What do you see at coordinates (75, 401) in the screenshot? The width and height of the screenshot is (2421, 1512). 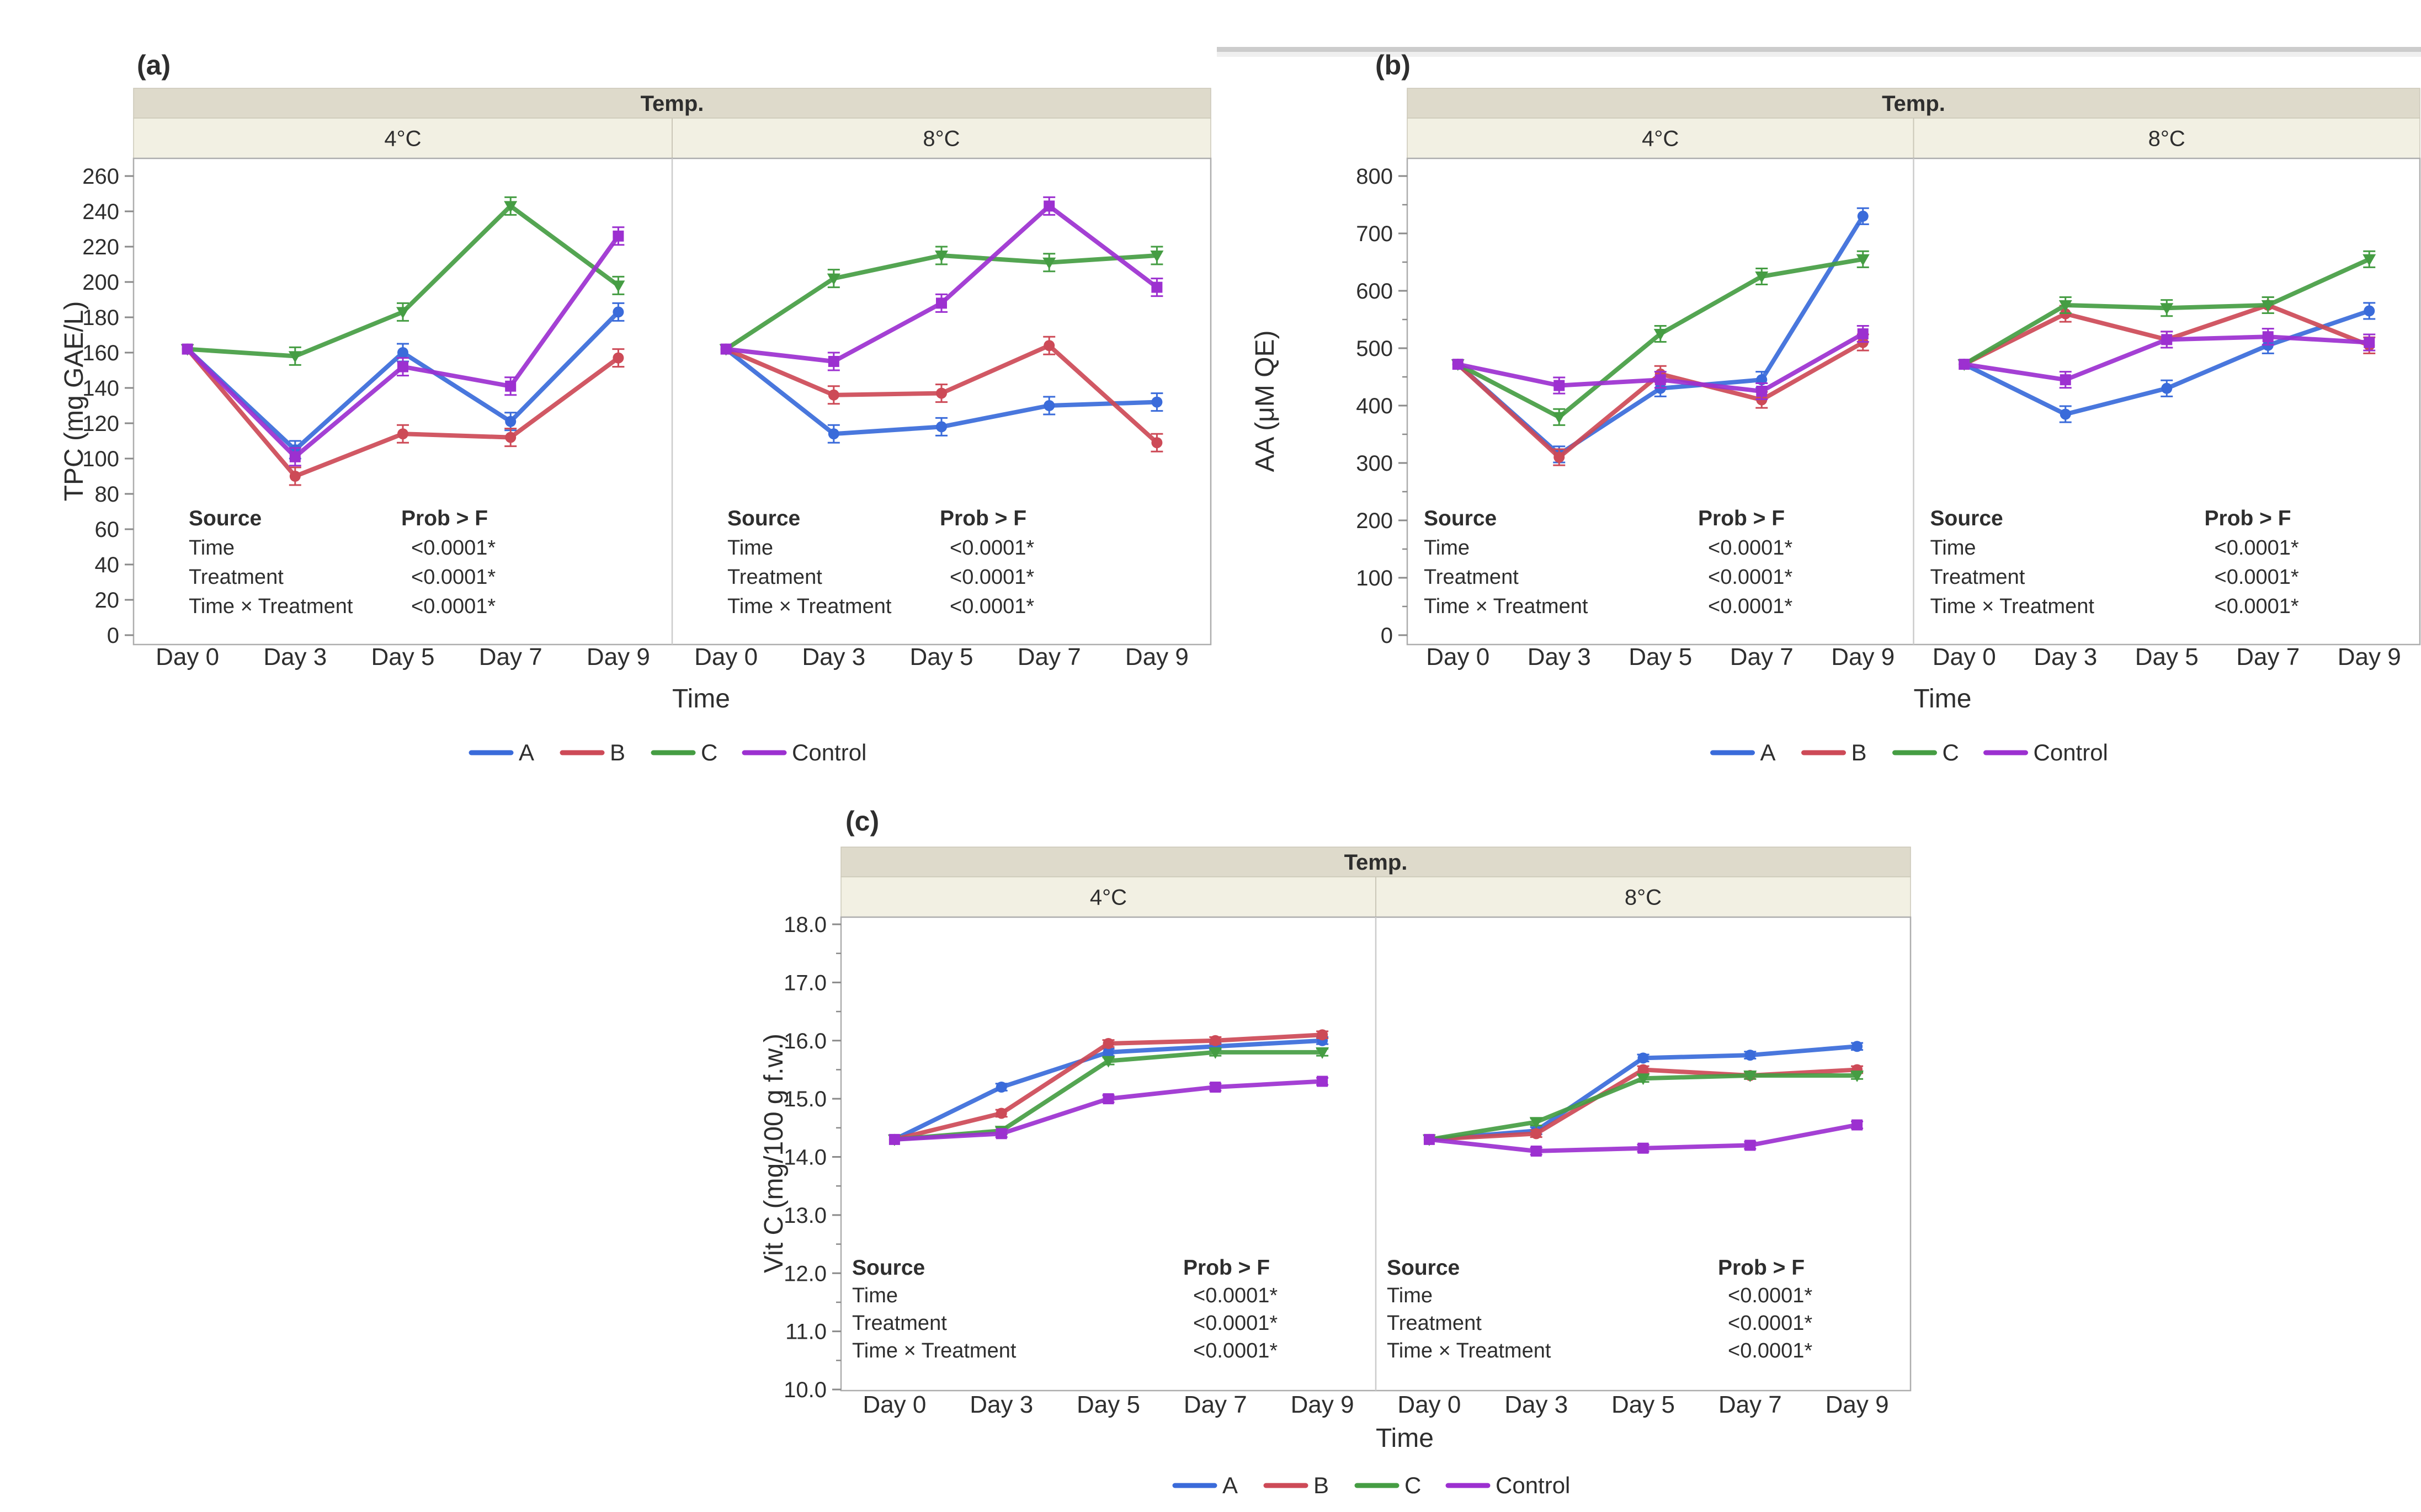 I see `y-axis-title: TPC (mg GAE/L)` at bounding box center [75, 401].